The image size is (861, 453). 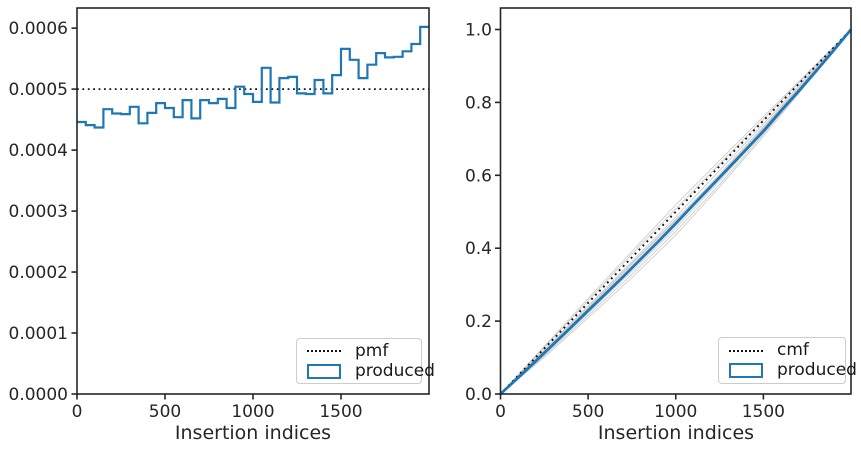 I want to click on legend-label-cmf: cmf, so click(x=793, y=350).